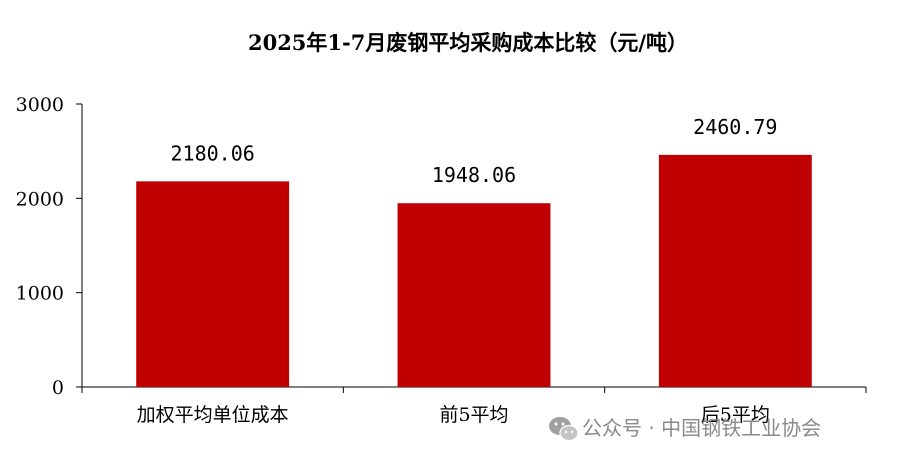  Describe the element at coordinates (213, 415) in the screenshot. I see `category-label: 加权平均单位成本` at that location.